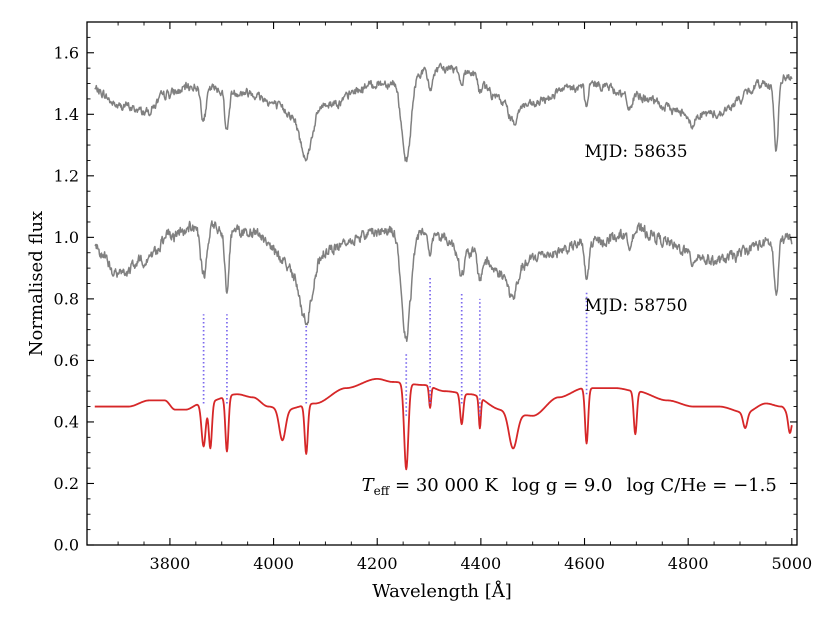  Describe the element at coordinates (382, 491) in the screenshot. I see `teff-subscript: eff` at that location.